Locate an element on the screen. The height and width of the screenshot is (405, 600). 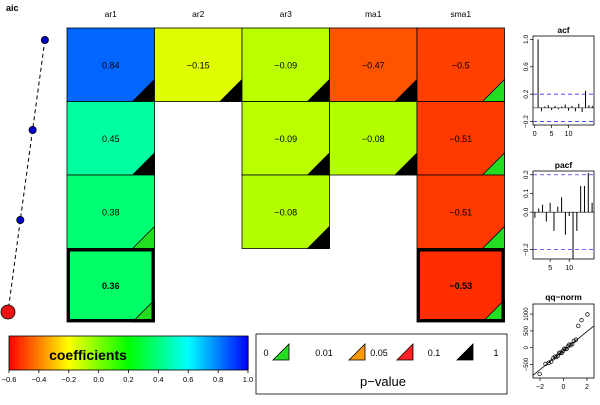
pvalue-legend-title: p−value is located at coordinates (383, 381).